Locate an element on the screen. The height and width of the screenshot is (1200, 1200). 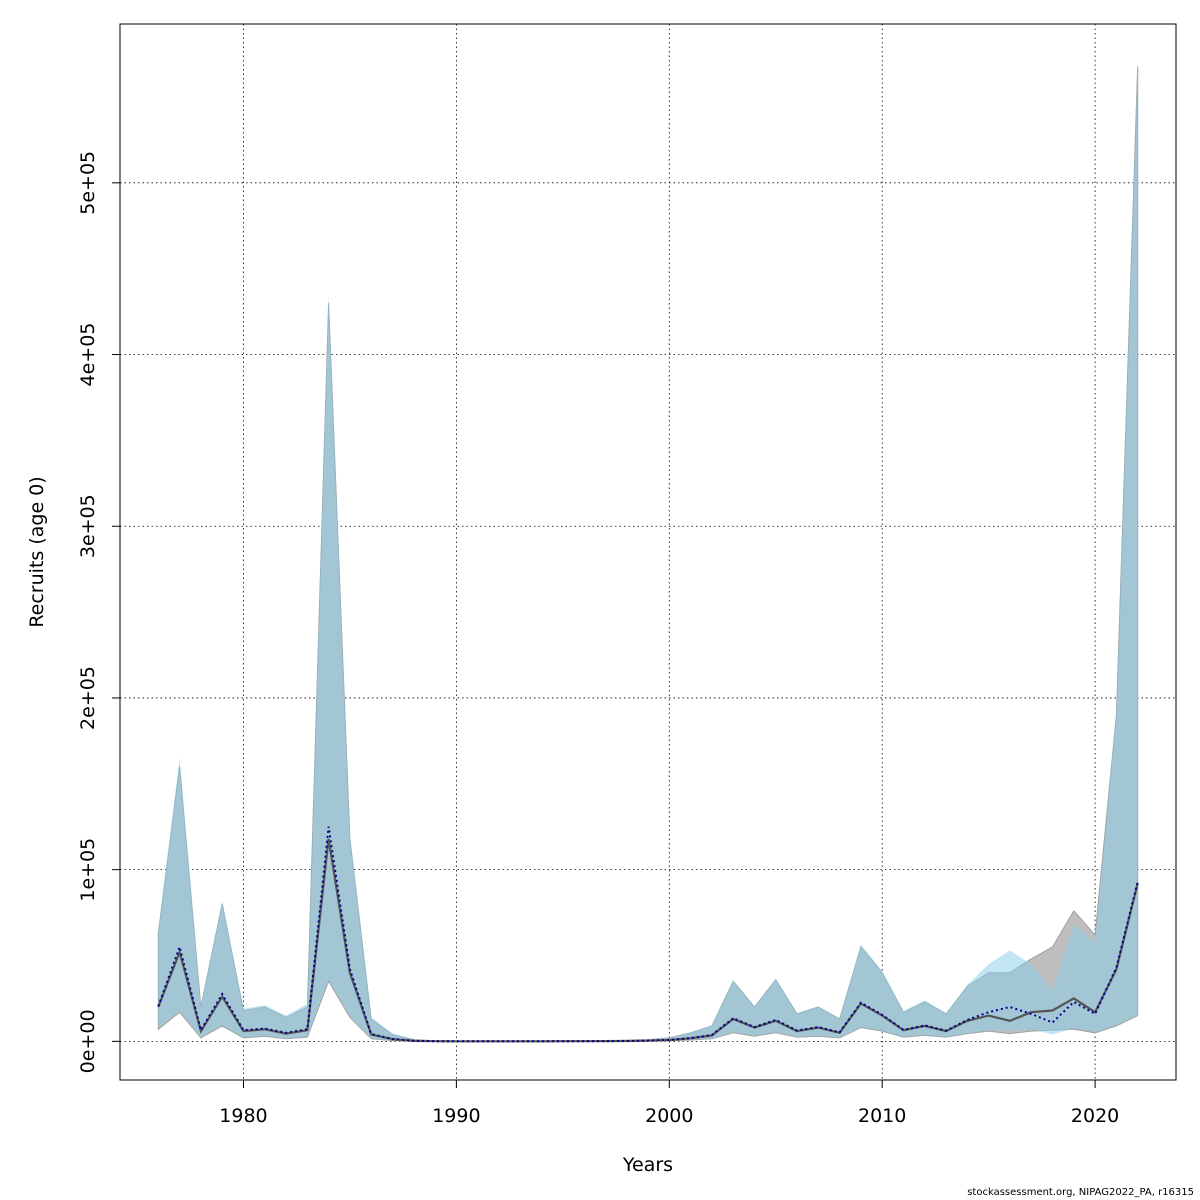
y-tick-label: 2e+05 is located at coordinates (88, 698).